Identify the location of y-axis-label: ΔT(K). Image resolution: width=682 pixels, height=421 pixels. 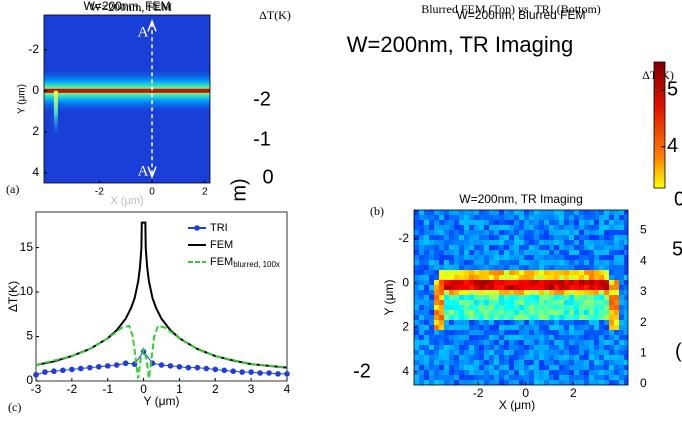
(13, 296).